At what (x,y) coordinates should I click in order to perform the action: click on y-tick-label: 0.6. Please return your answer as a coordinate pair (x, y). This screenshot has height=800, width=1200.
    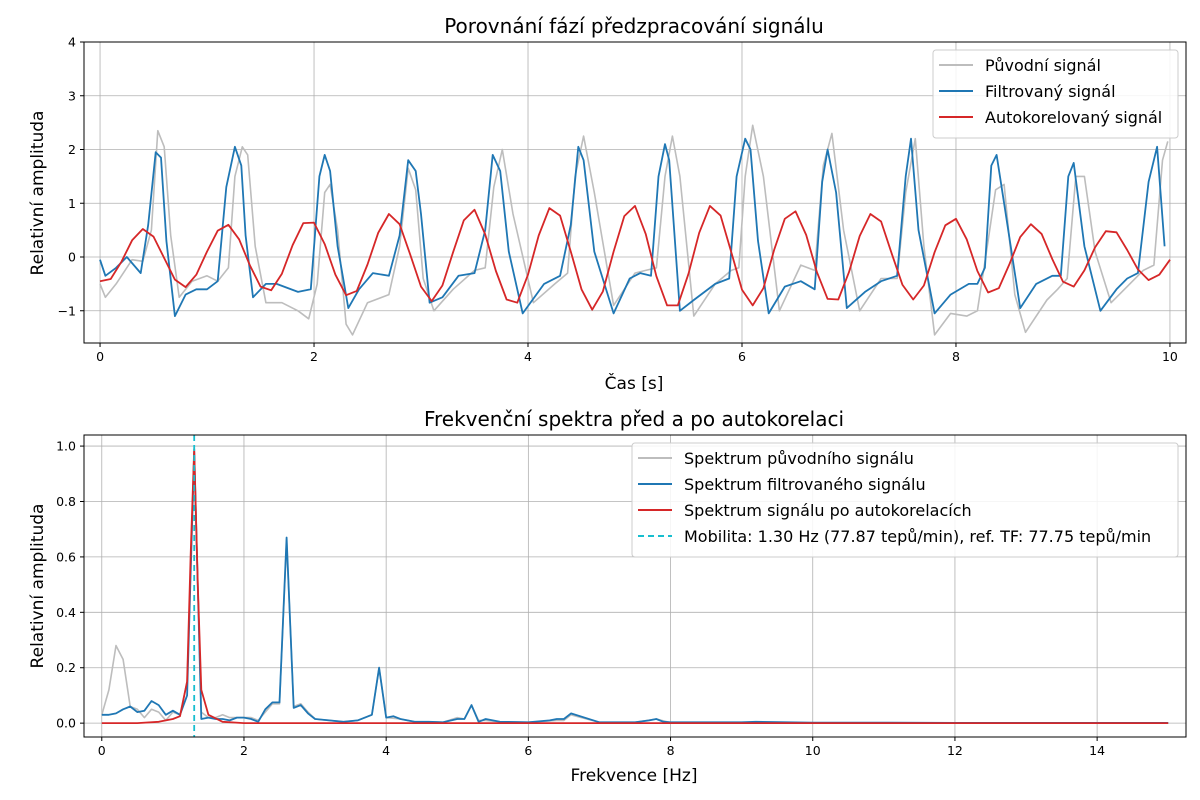
    Looking at the image, I should click on (66, 556).